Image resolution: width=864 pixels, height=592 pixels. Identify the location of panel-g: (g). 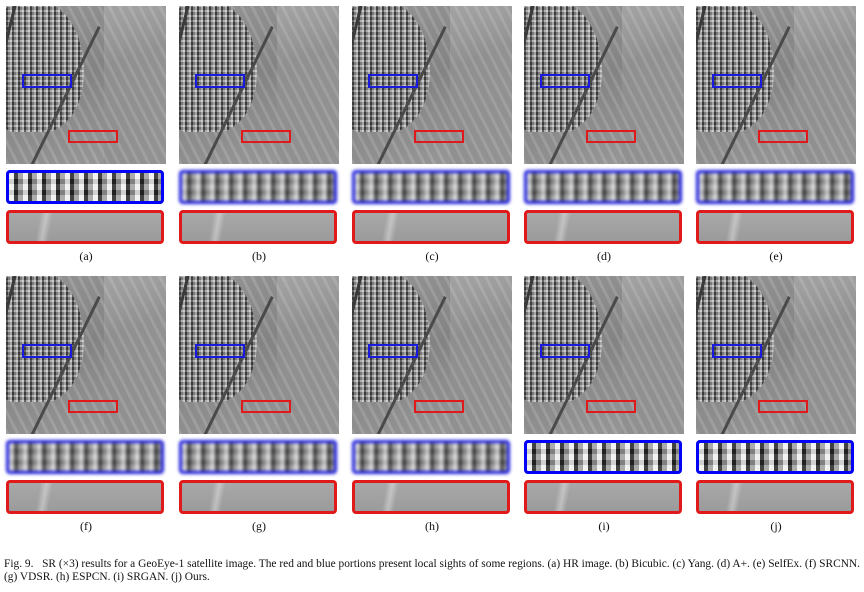
(259, 404).